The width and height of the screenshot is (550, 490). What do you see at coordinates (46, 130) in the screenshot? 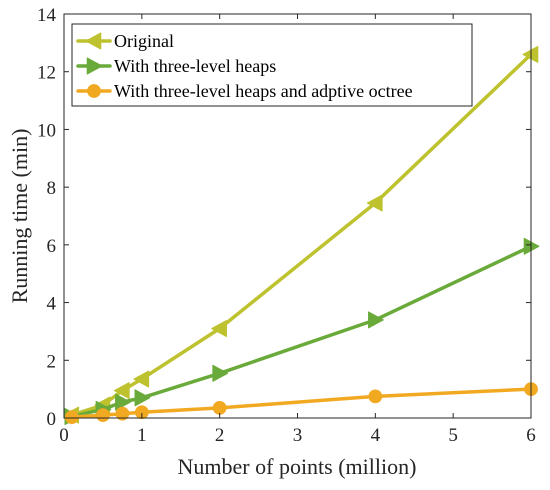
I see `y-tick-label: 10` at bounding box center [46, 130].